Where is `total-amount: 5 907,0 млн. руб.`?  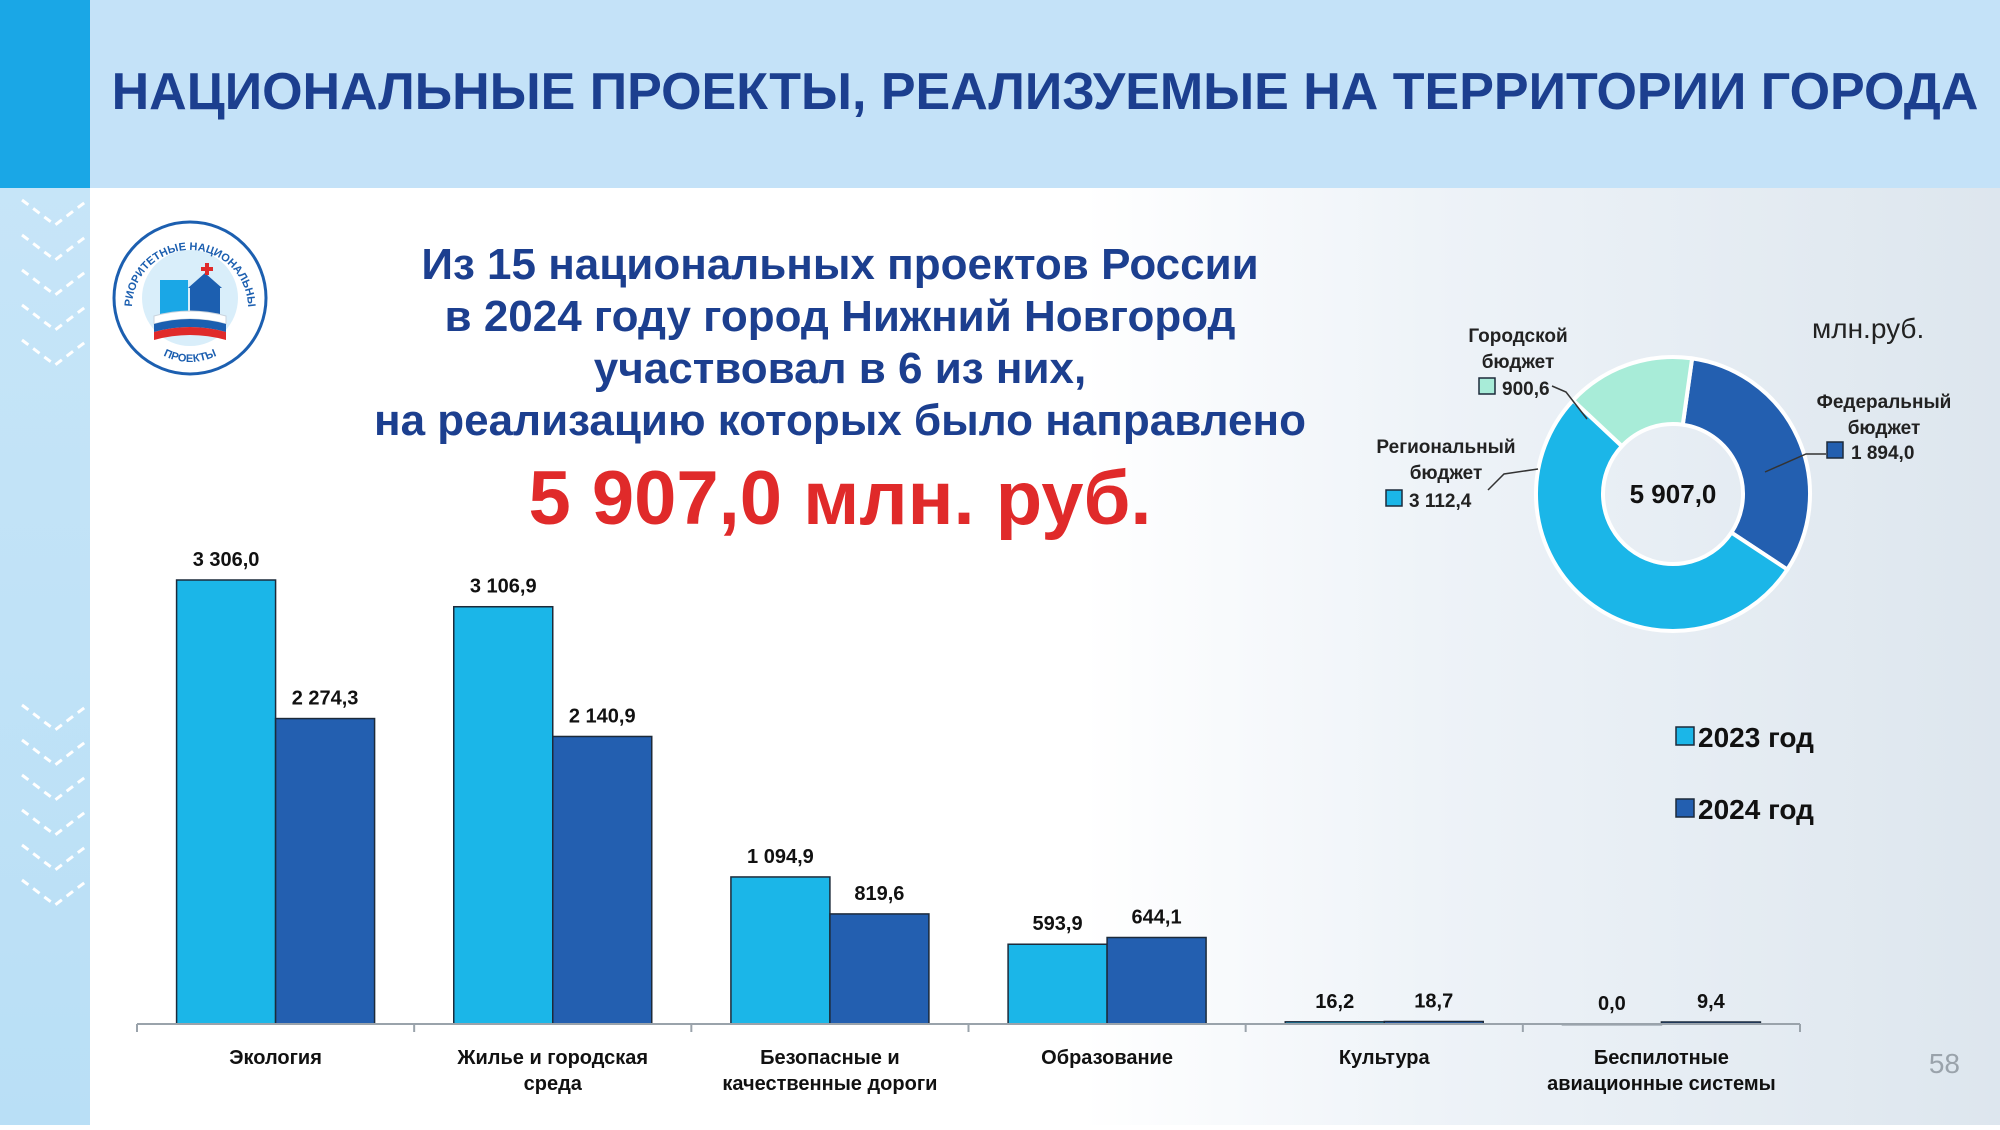
total-amount: 5 907,0 млн. руб. is located at coordinates (840, 498).